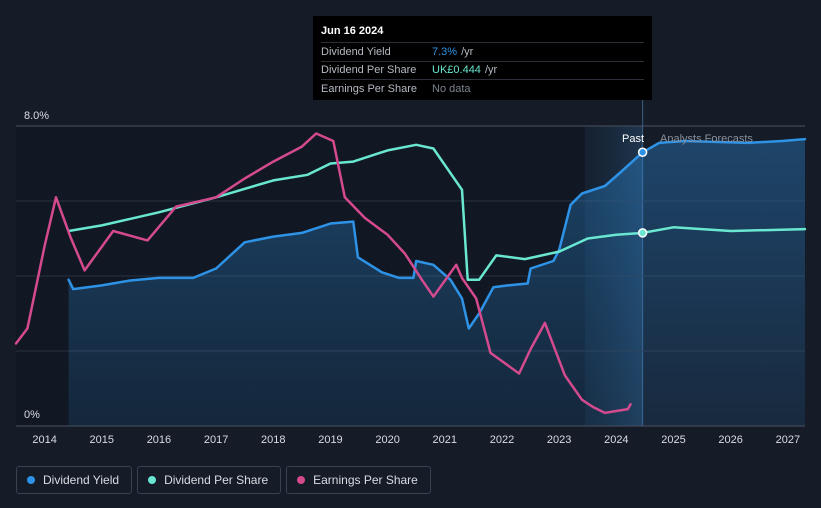 This screenshot has height=508, width=821. Describe the element at coordinates (387, 440) in the screenshot. I see `x-tick-label: 2020` at that location.